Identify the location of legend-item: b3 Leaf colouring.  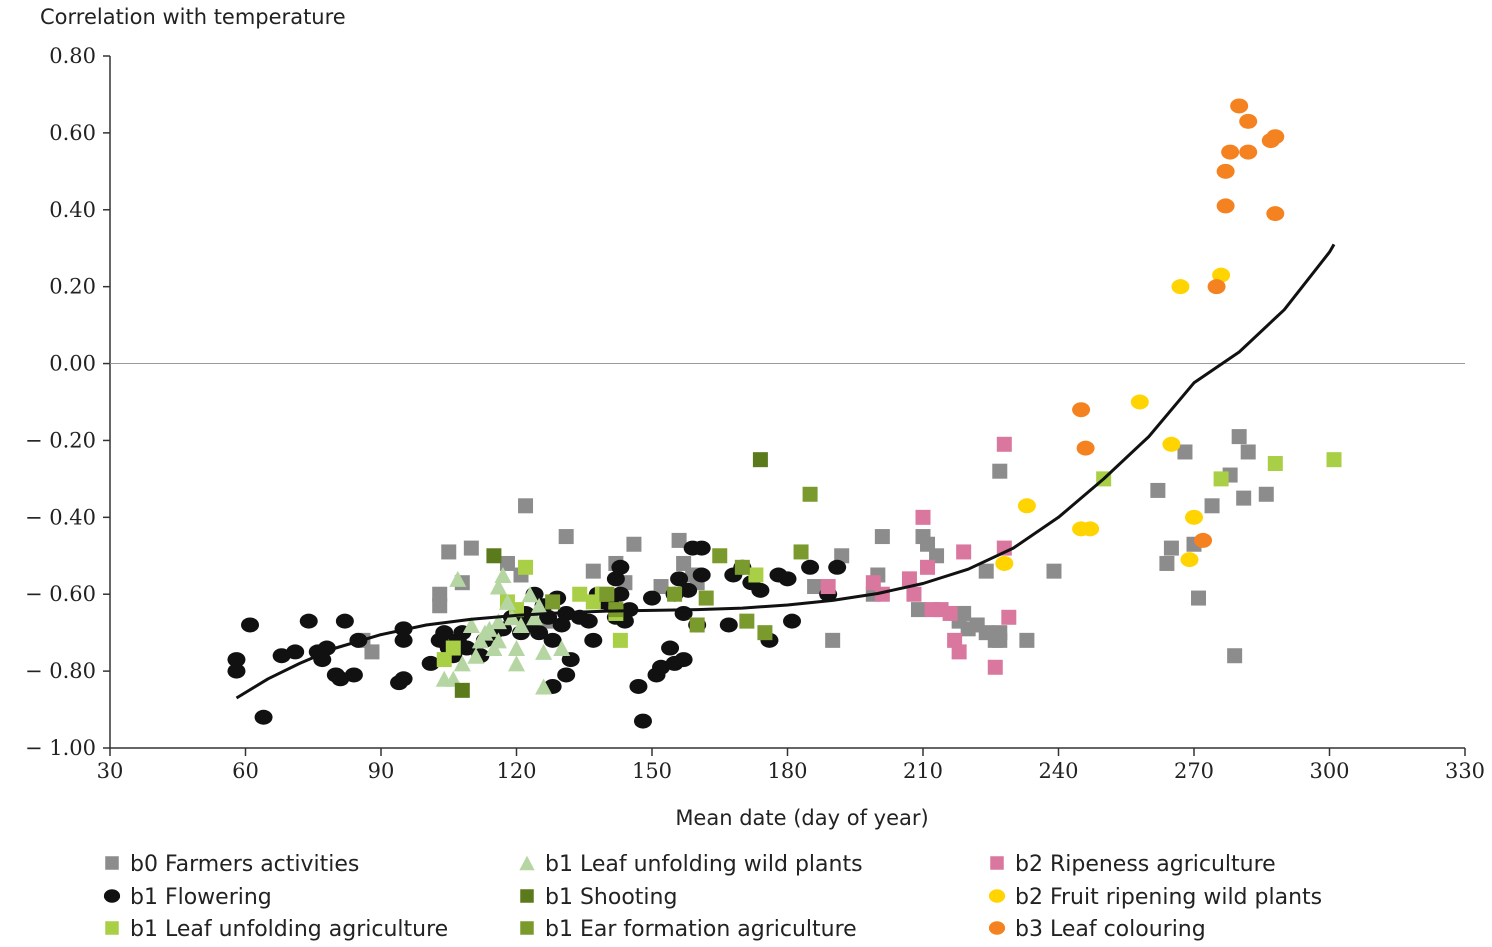
(1097, 929).